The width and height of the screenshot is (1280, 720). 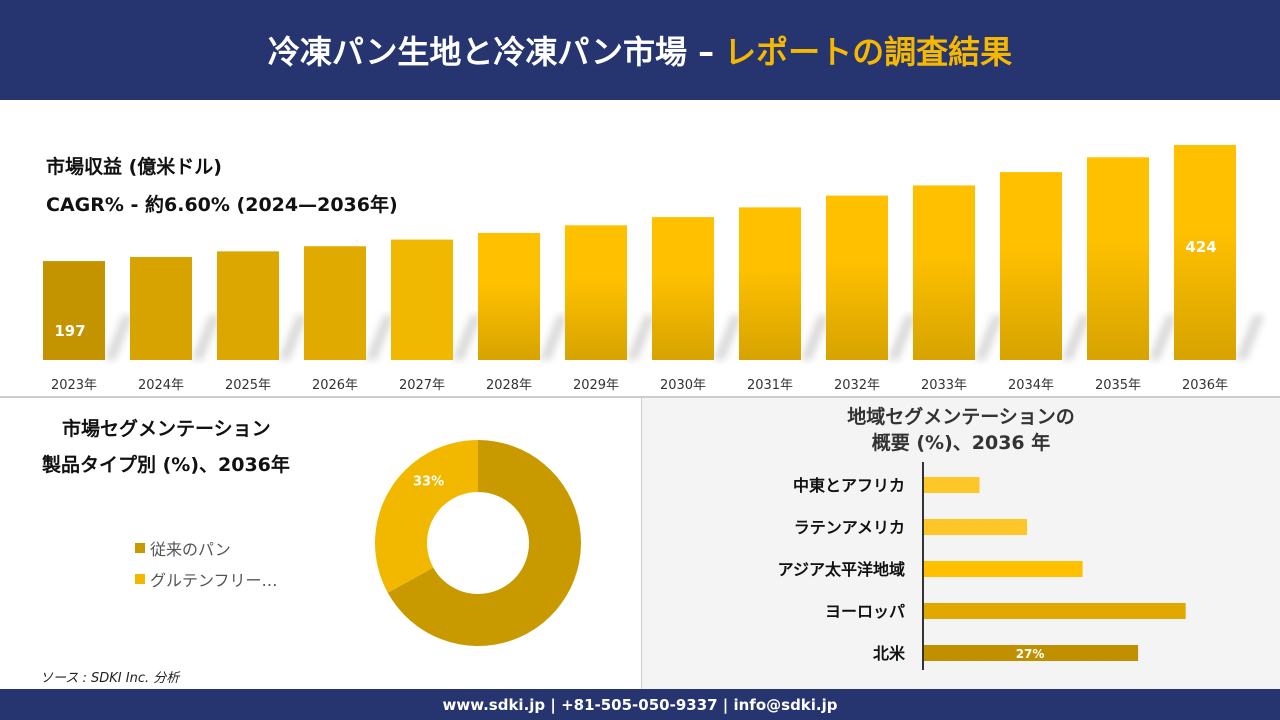 I want to click on legend-item: 従来のパン, so click(x=183, y=548).